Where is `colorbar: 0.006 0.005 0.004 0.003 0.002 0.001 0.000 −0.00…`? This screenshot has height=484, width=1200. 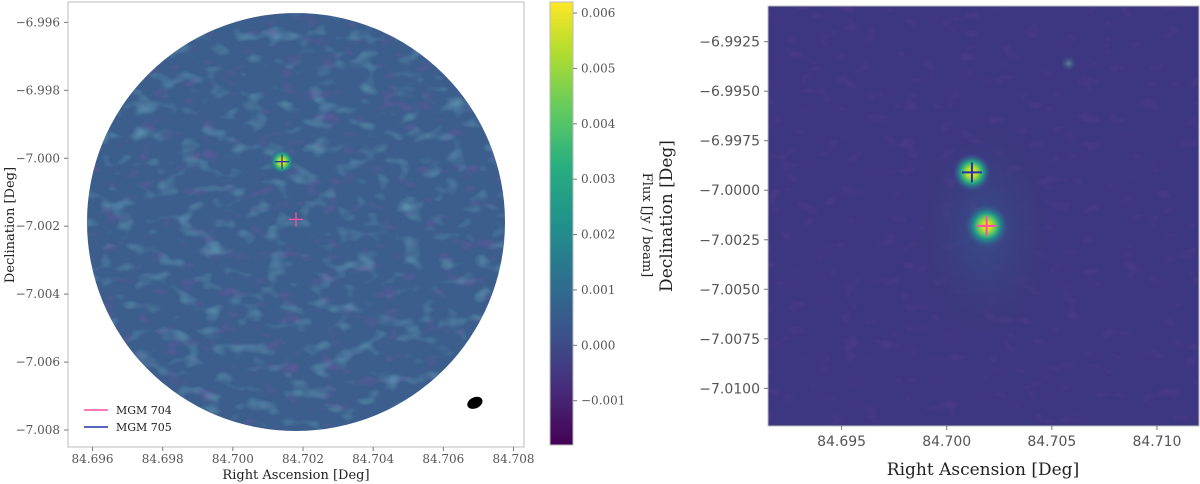
colorbar: 0.006 0.005 0.004 0.003 0.002 0.001 0.000 −0.00… is located at coordinates (601, 223).